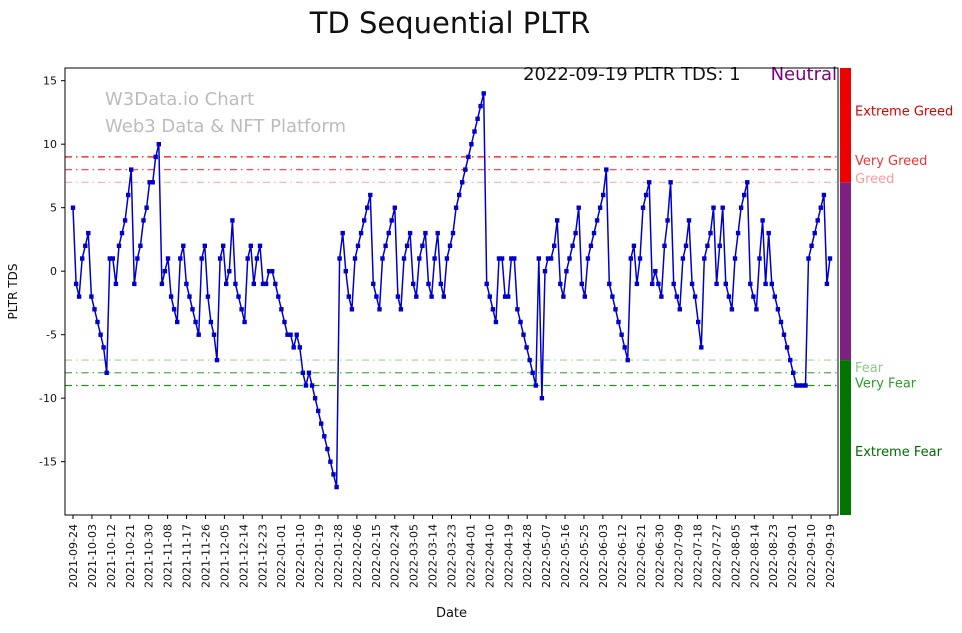 Image resolution: width=962 pixels, height=633 pixels. Describe the element at coordinates (622, 556) in the screenshot. I see `x-tick-label: 2022-06-12` at that location.